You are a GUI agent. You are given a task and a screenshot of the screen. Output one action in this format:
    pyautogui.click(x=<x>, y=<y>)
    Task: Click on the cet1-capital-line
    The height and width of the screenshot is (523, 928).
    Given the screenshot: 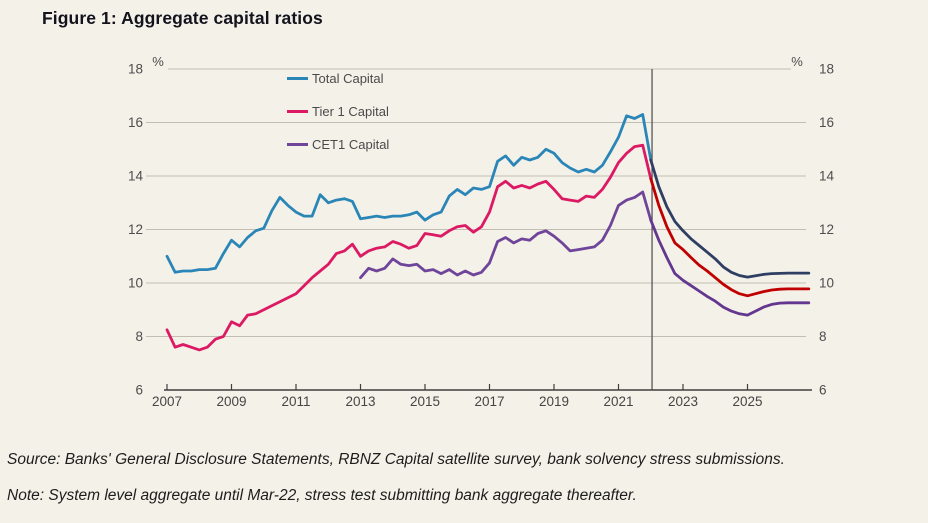 What is the action you would take?
    pyautogui.click(x=506, y=235)
    